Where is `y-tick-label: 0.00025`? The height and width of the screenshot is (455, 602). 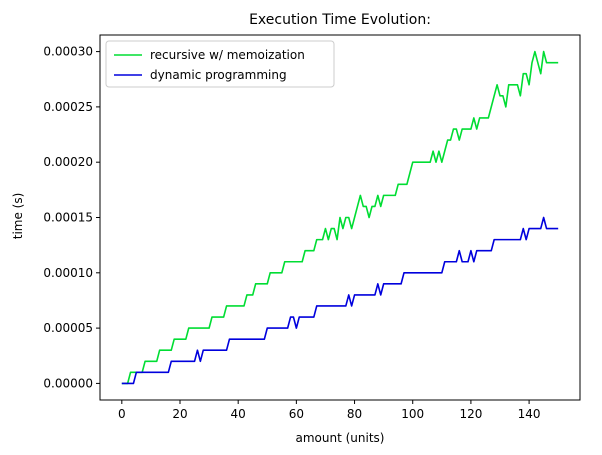 y-tick-label: 0.00025 is located at coordinates (68, 107).